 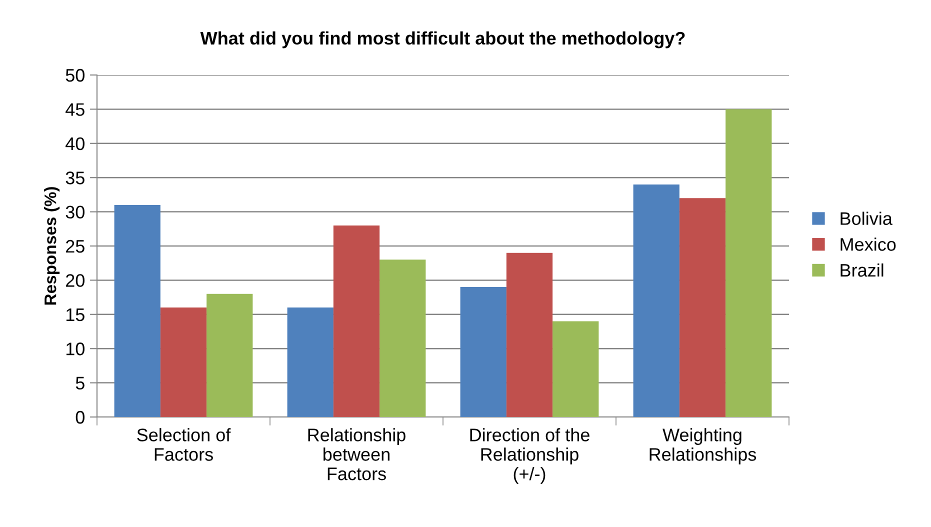 I want to click on y-tick-label: 20, so click(x=75, y=280).